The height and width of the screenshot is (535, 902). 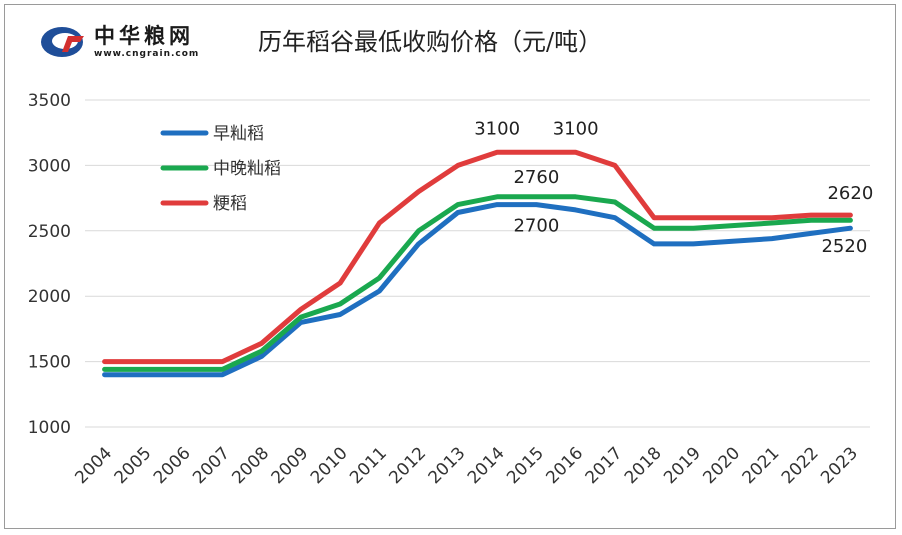 What do you see at coordinates (564, 465) in the screenshot?
I see `x-tick-label: 2016` at bounding box center [564, 465].